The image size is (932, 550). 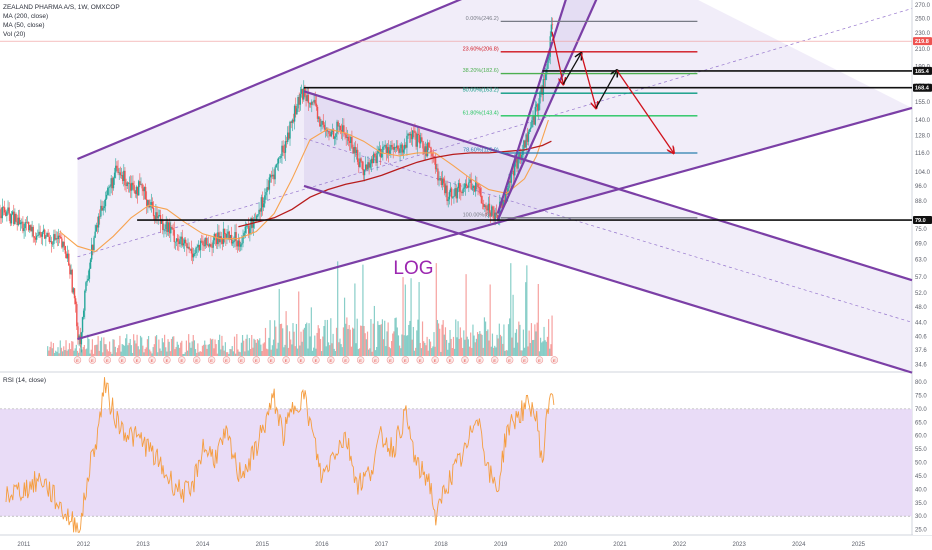 What do you see at coordinates (382, 545) in the screenshot?
I see `time-tick-6: 2017` at bounding box center [382, 545].